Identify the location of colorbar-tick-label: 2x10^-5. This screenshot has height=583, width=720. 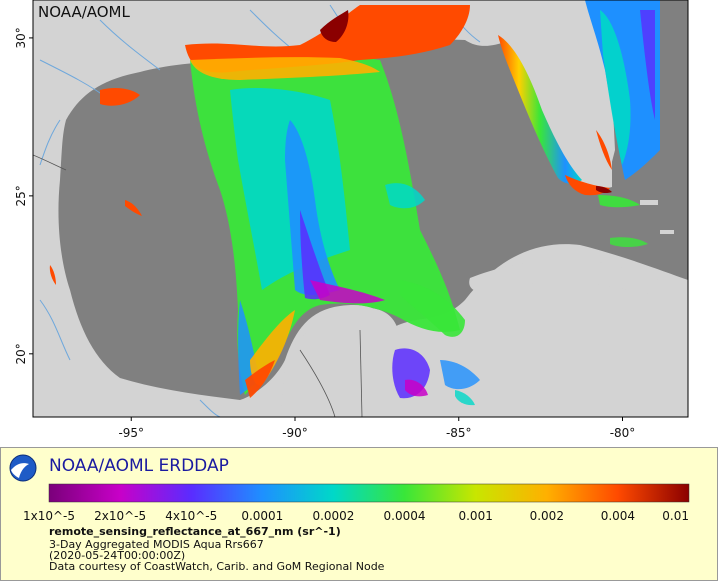
(120, 516).